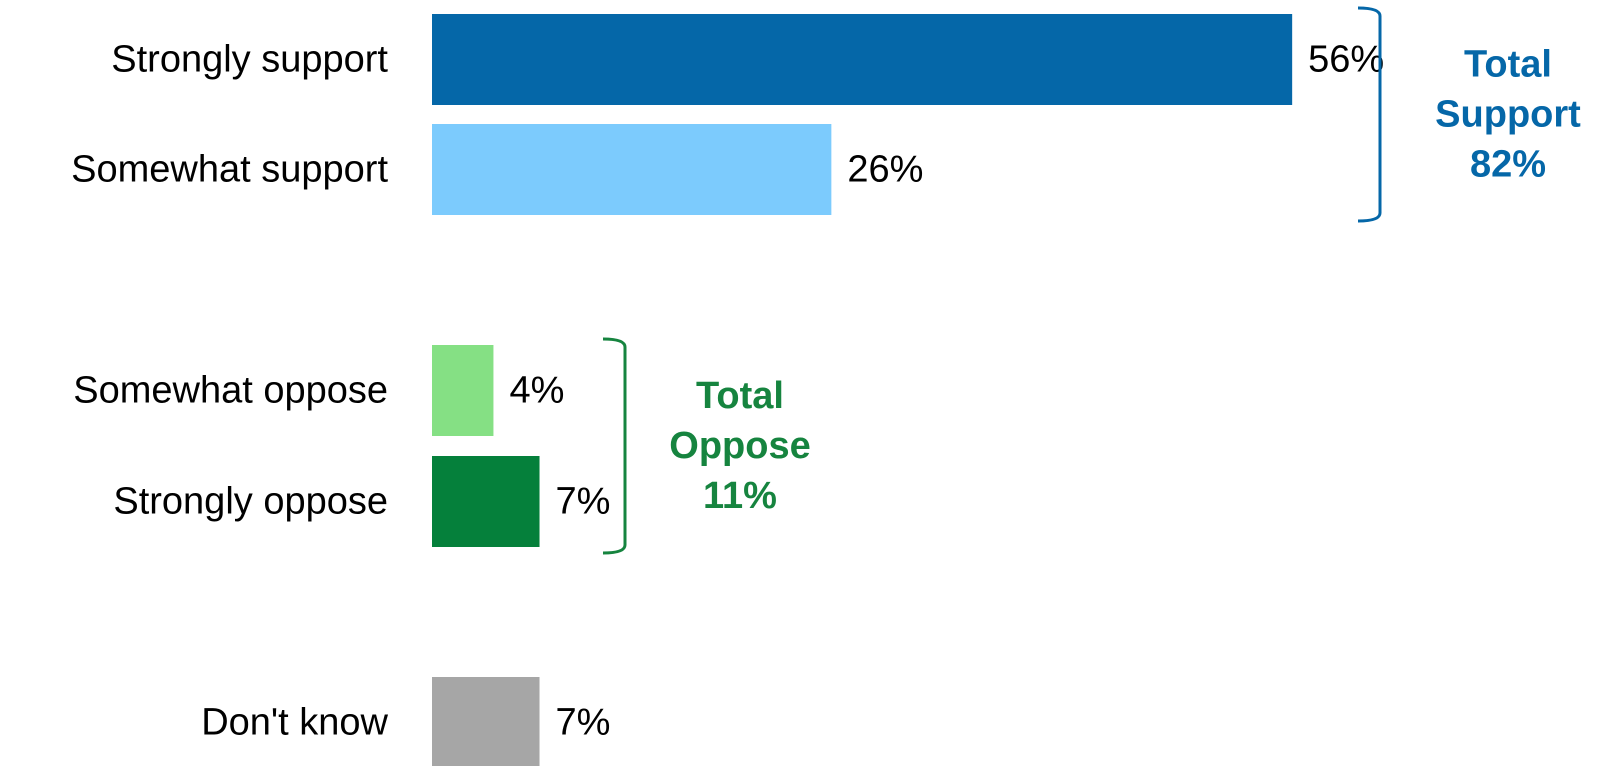 Image resolution: width=1603 pixels, height=766 pixels. I want to click on category-label-somewhat-oppose: Somewhat oppose, so click(230, 391).